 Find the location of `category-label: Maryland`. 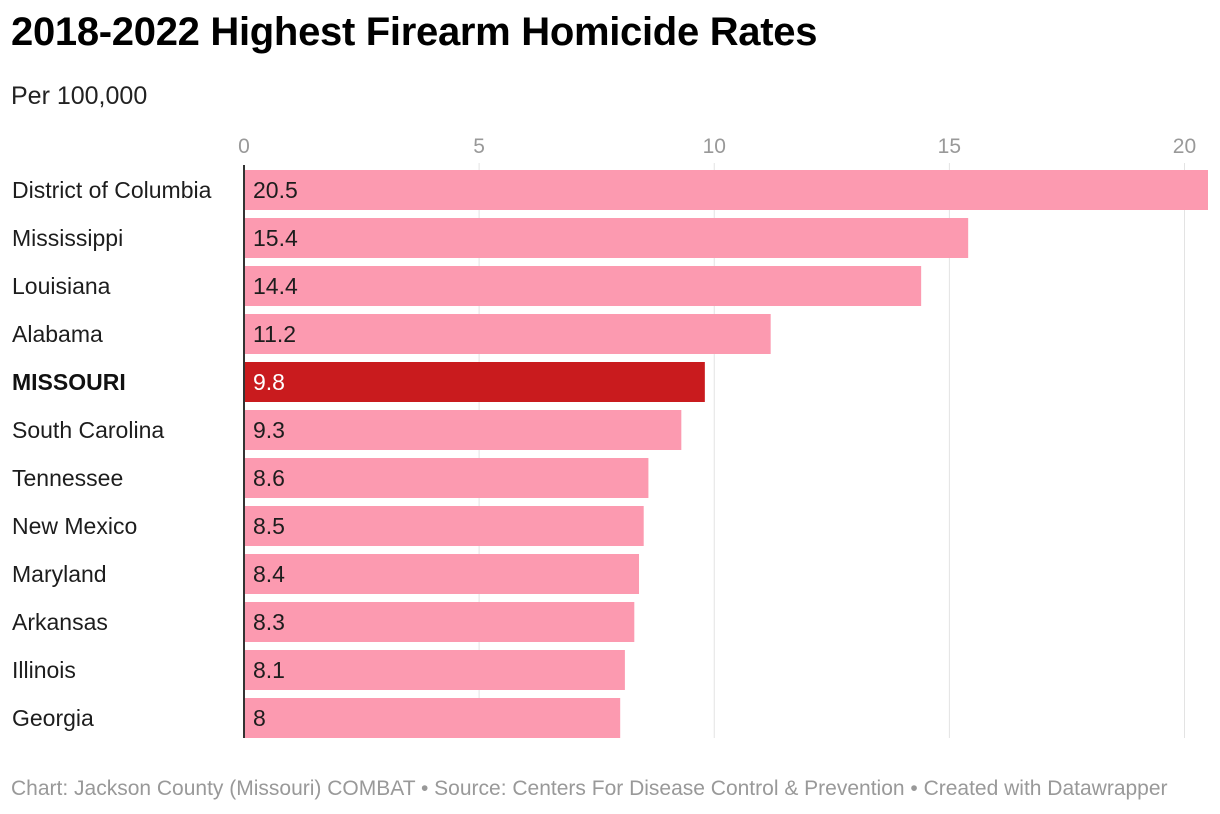

category-label: Maryland is located at coordinates (59, 574).